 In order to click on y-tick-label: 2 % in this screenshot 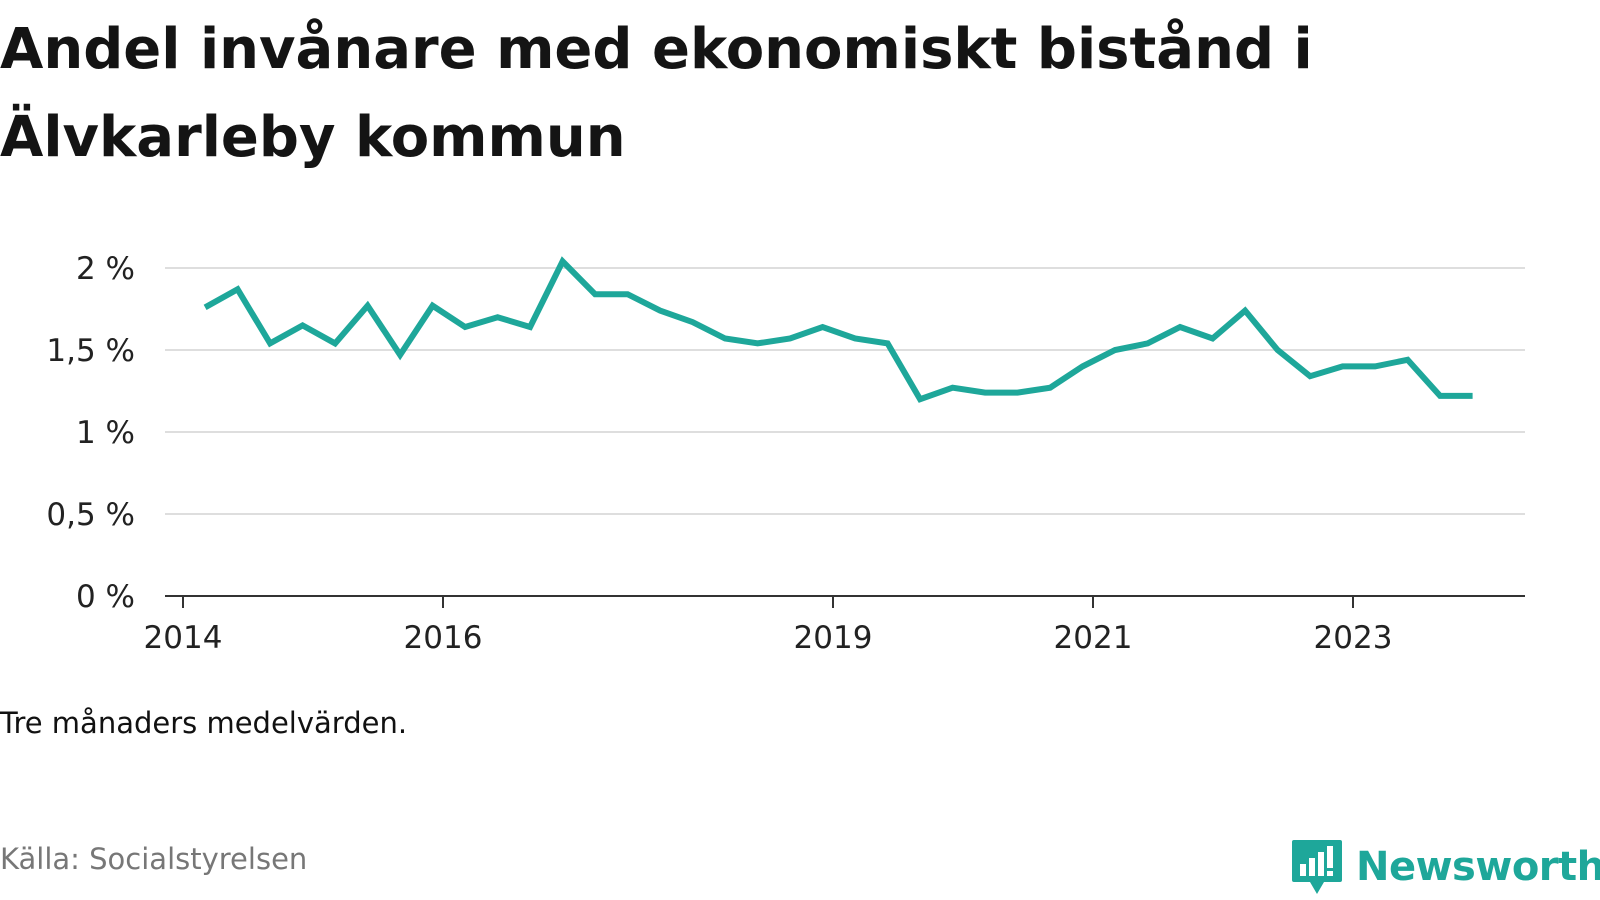, I will do `click(105, 269)`.